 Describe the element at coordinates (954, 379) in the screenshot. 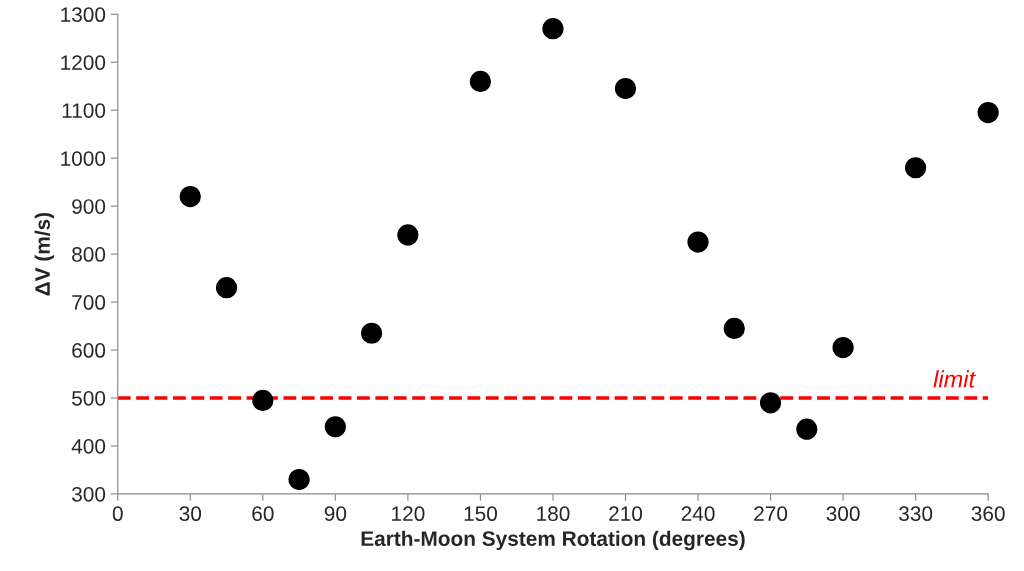

I see `ref-line-label: limit` at that location.